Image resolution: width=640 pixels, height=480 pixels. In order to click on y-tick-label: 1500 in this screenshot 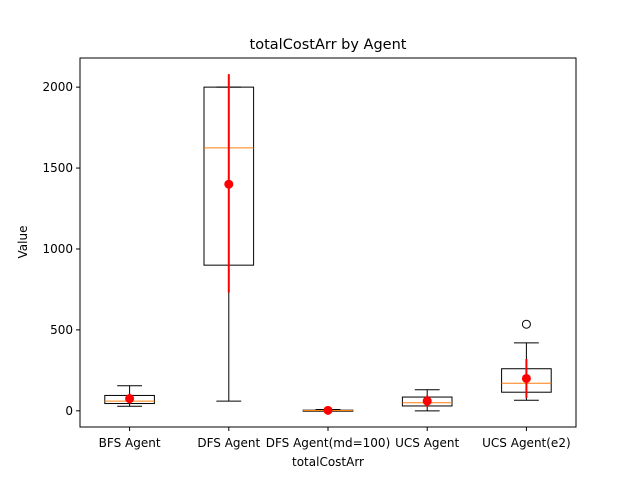, I will do `click(57, 168)`.